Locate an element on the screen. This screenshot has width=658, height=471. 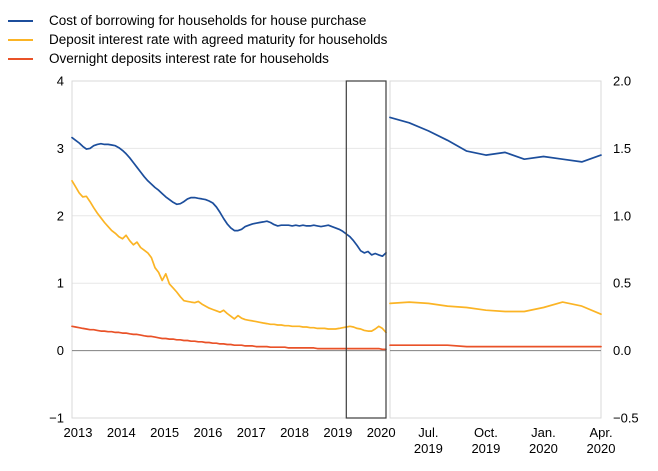
y-axis-tick-label: 4 is located at coordinates (60, 81).